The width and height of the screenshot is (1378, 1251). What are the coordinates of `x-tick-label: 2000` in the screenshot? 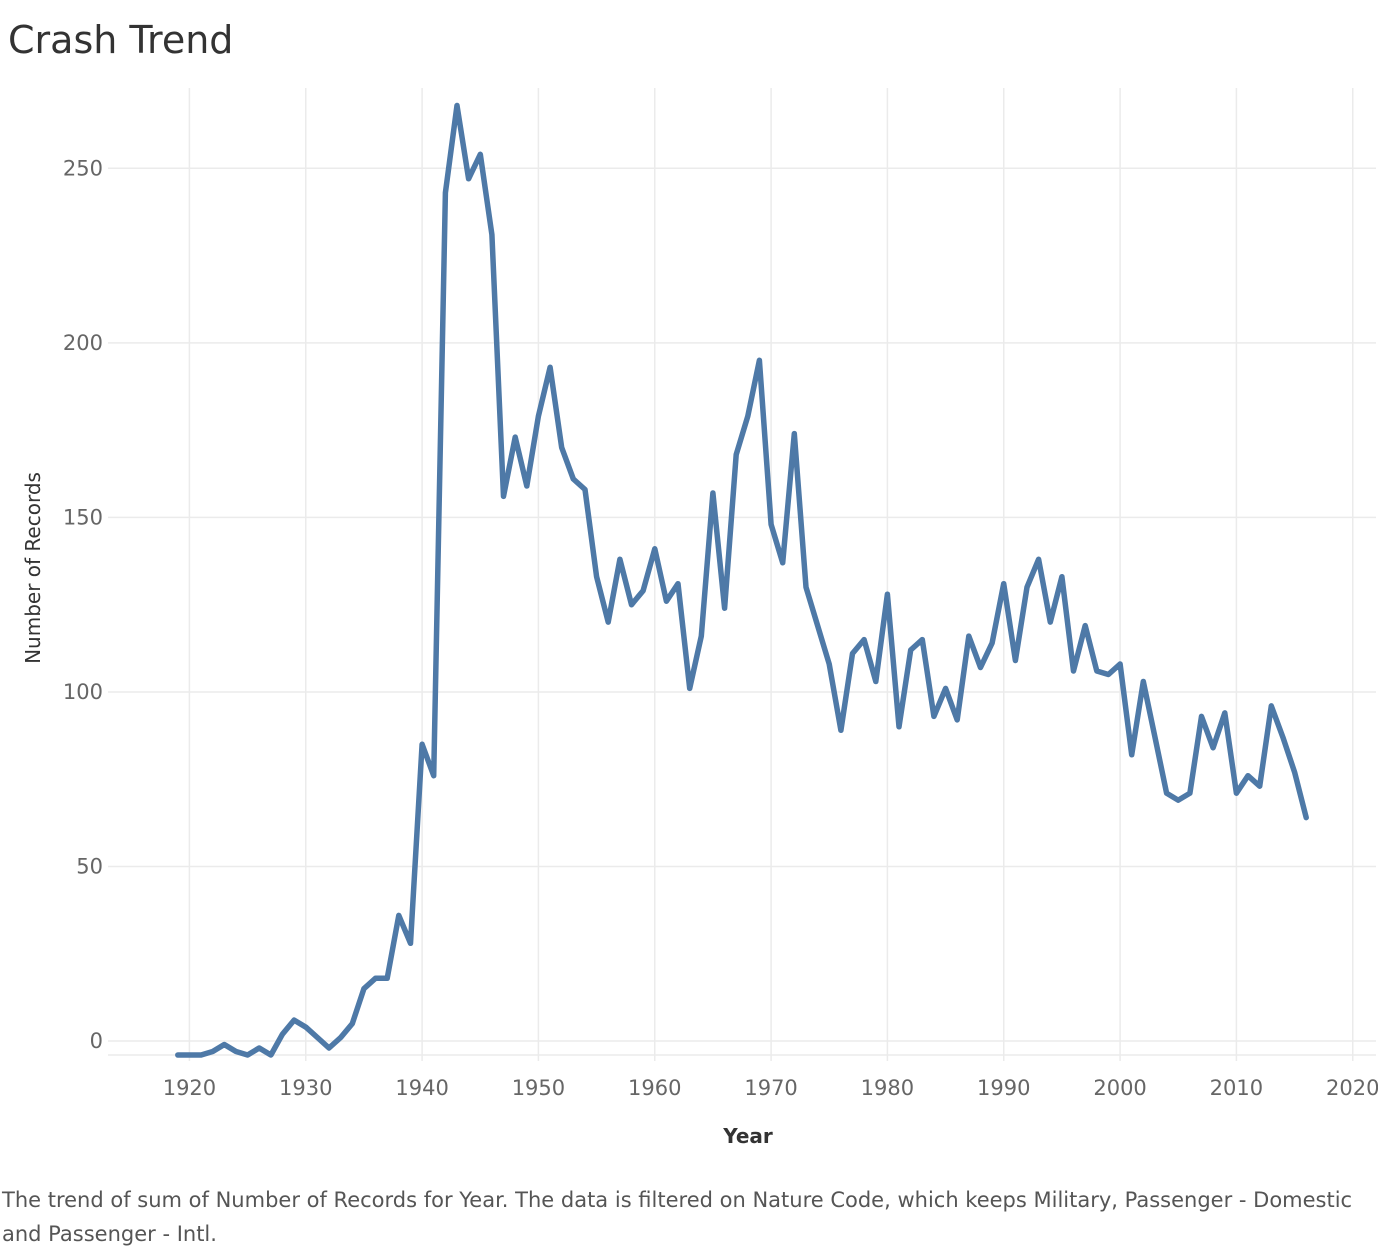 It's located at (1119, 1088).